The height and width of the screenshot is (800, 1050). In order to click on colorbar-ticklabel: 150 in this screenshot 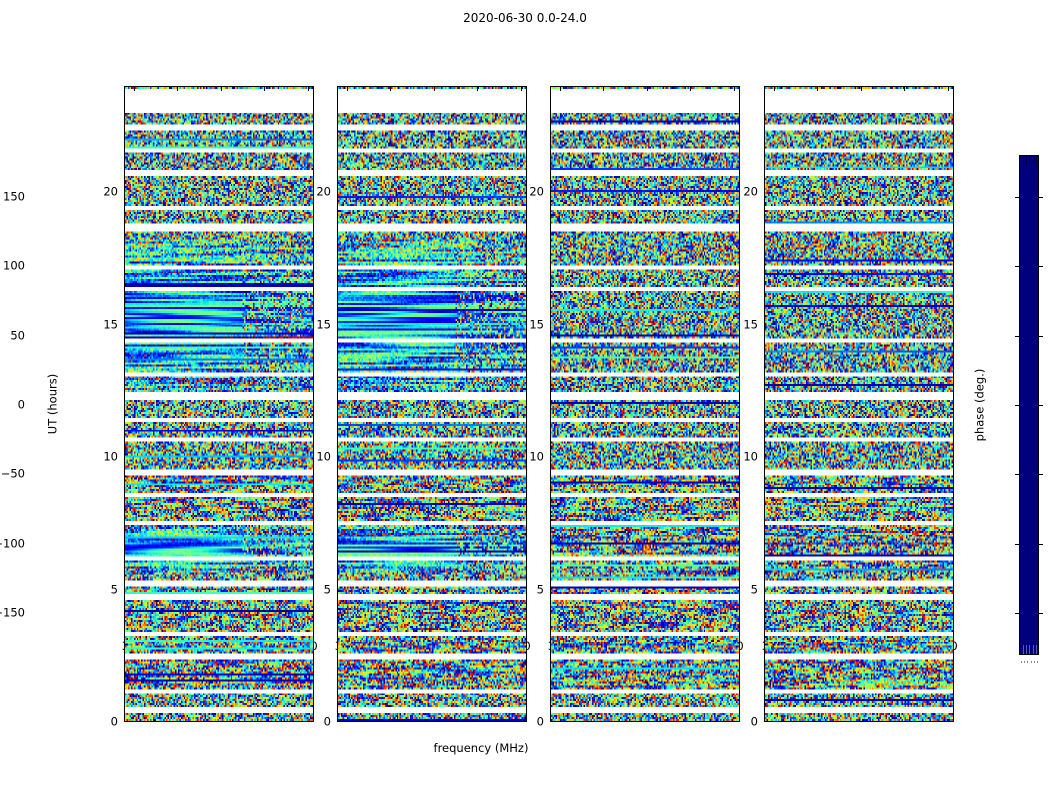, I will do `click(14, 196)`.